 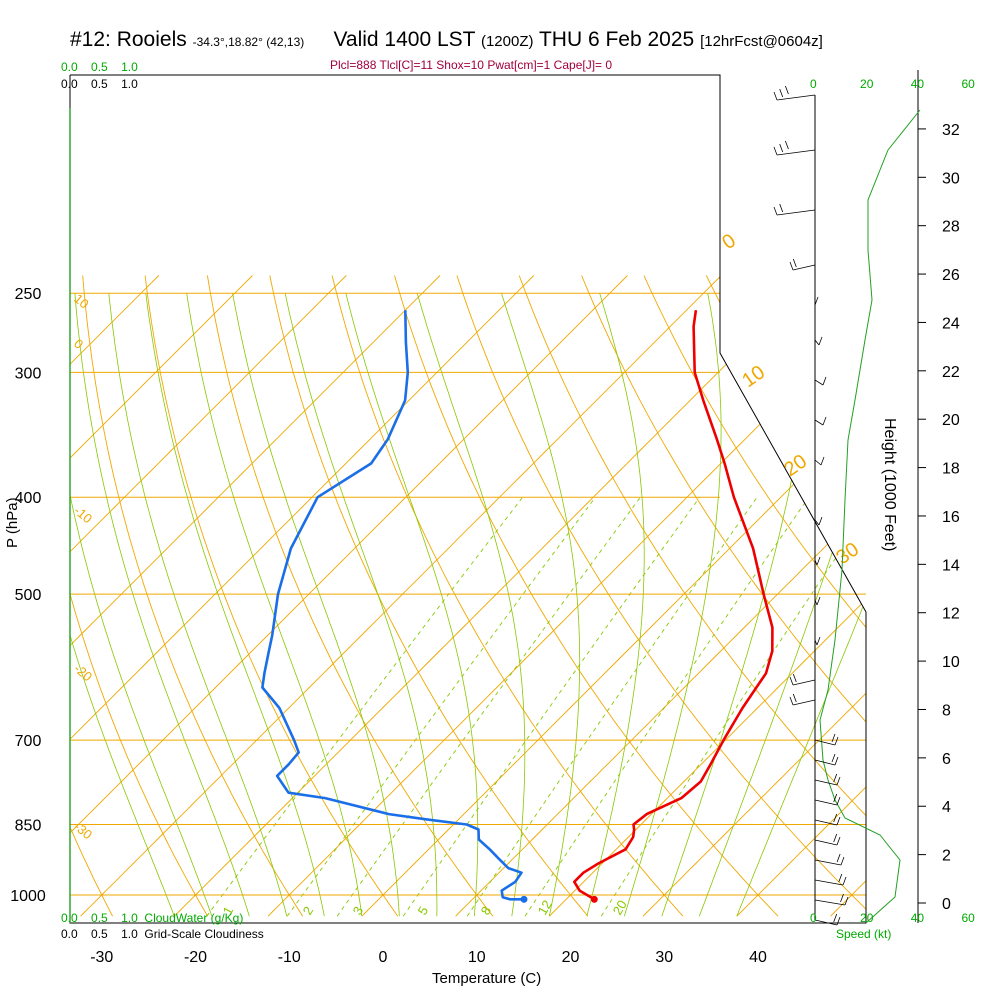 I want to click on pressure-tick-label: 500, so click(x=28, y=595).